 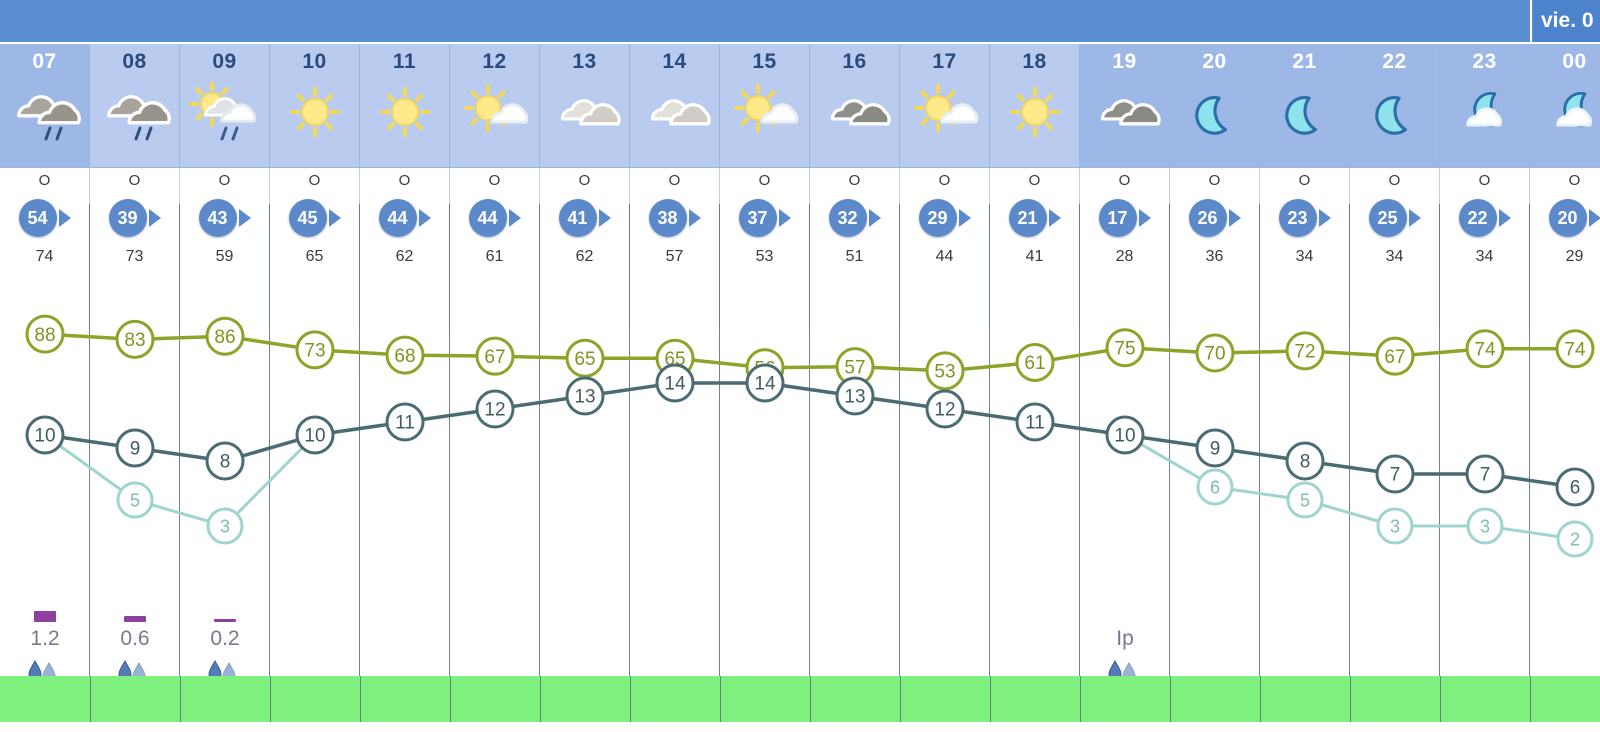 What do you see at coordinates (757, 218) in the screenshot?
I see `wind-speed-badge: 37` at bounding box center [757, 218].